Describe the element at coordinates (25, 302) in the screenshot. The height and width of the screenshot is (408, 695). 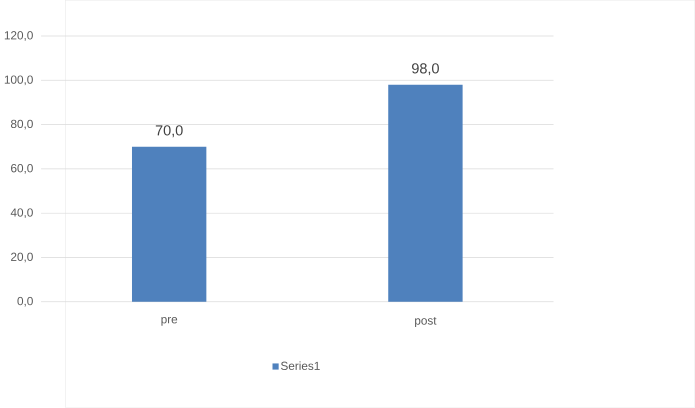
I see `y-tick-label: 0,0` at that location.